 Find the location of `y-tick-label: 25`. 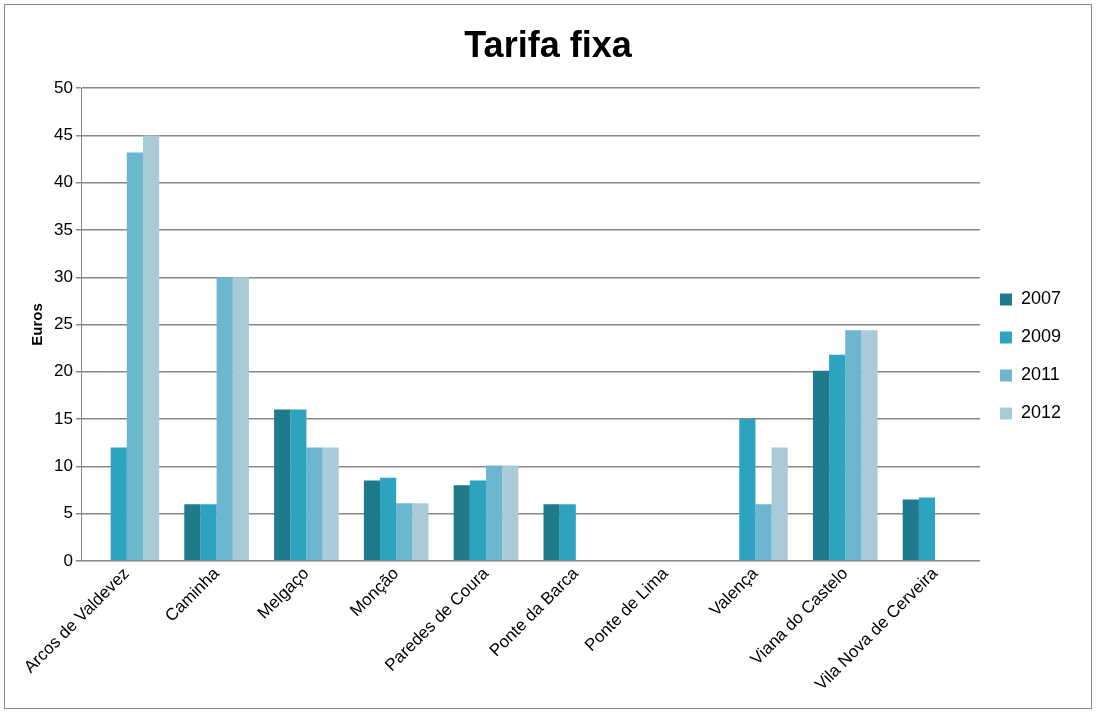

y-tick-label: 25 is located at coordinates (63, 324).